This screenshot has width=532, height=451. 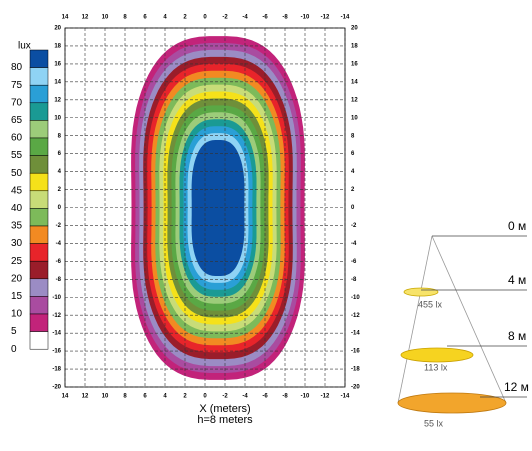 What do you see at coordinates (65, 397) in the screenshot?
I see `x-tick-label: 14` at bounding box center [65, 397].